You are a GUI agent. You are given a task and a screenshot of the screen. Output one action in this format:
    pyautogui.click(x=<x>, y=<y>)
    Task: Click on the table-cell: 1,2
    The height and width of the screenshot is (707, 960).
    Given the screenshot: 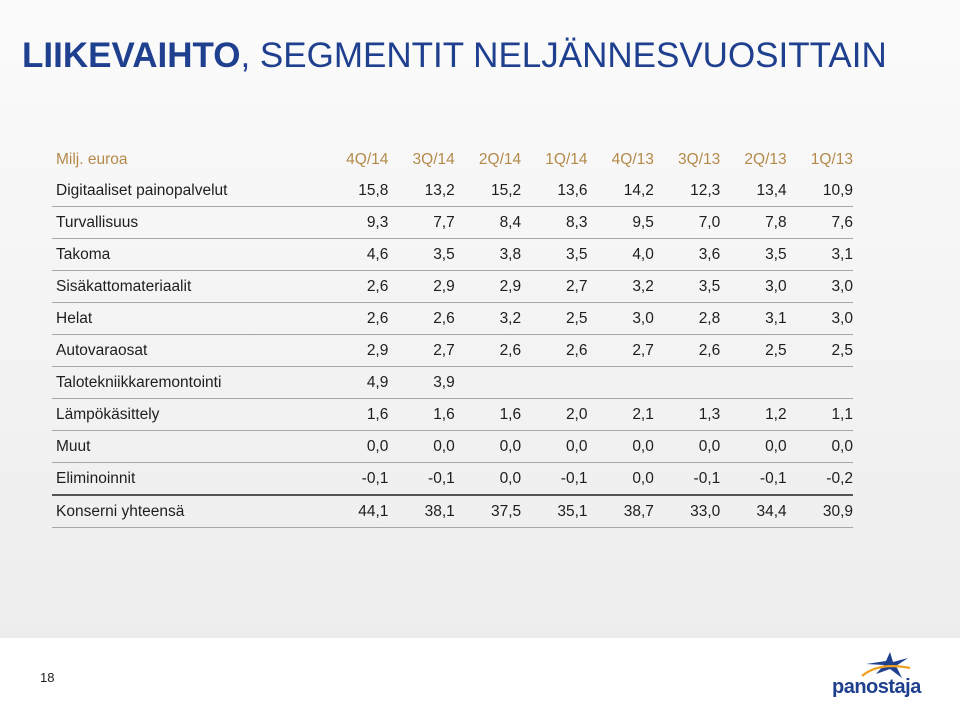 What is the action you would take?
    pyautogui.click(x=776, y=414)
    